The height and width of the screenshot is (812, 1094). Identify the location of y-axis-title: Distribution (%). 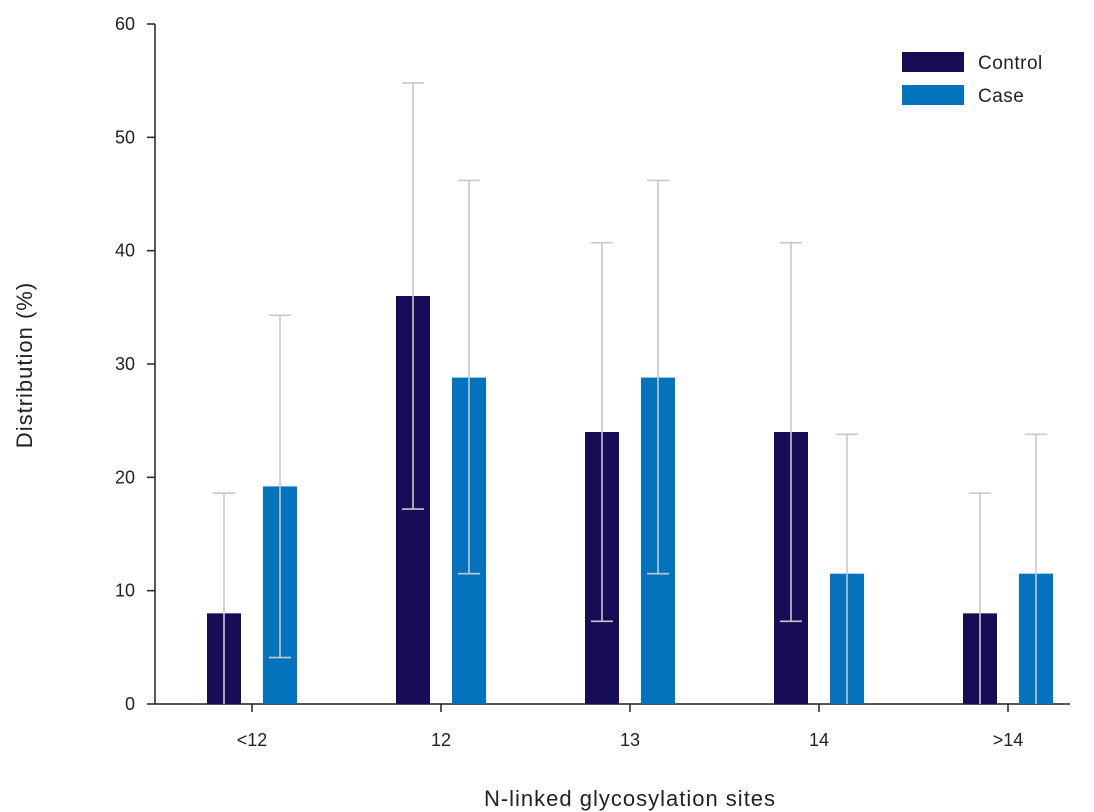
(24, 365).